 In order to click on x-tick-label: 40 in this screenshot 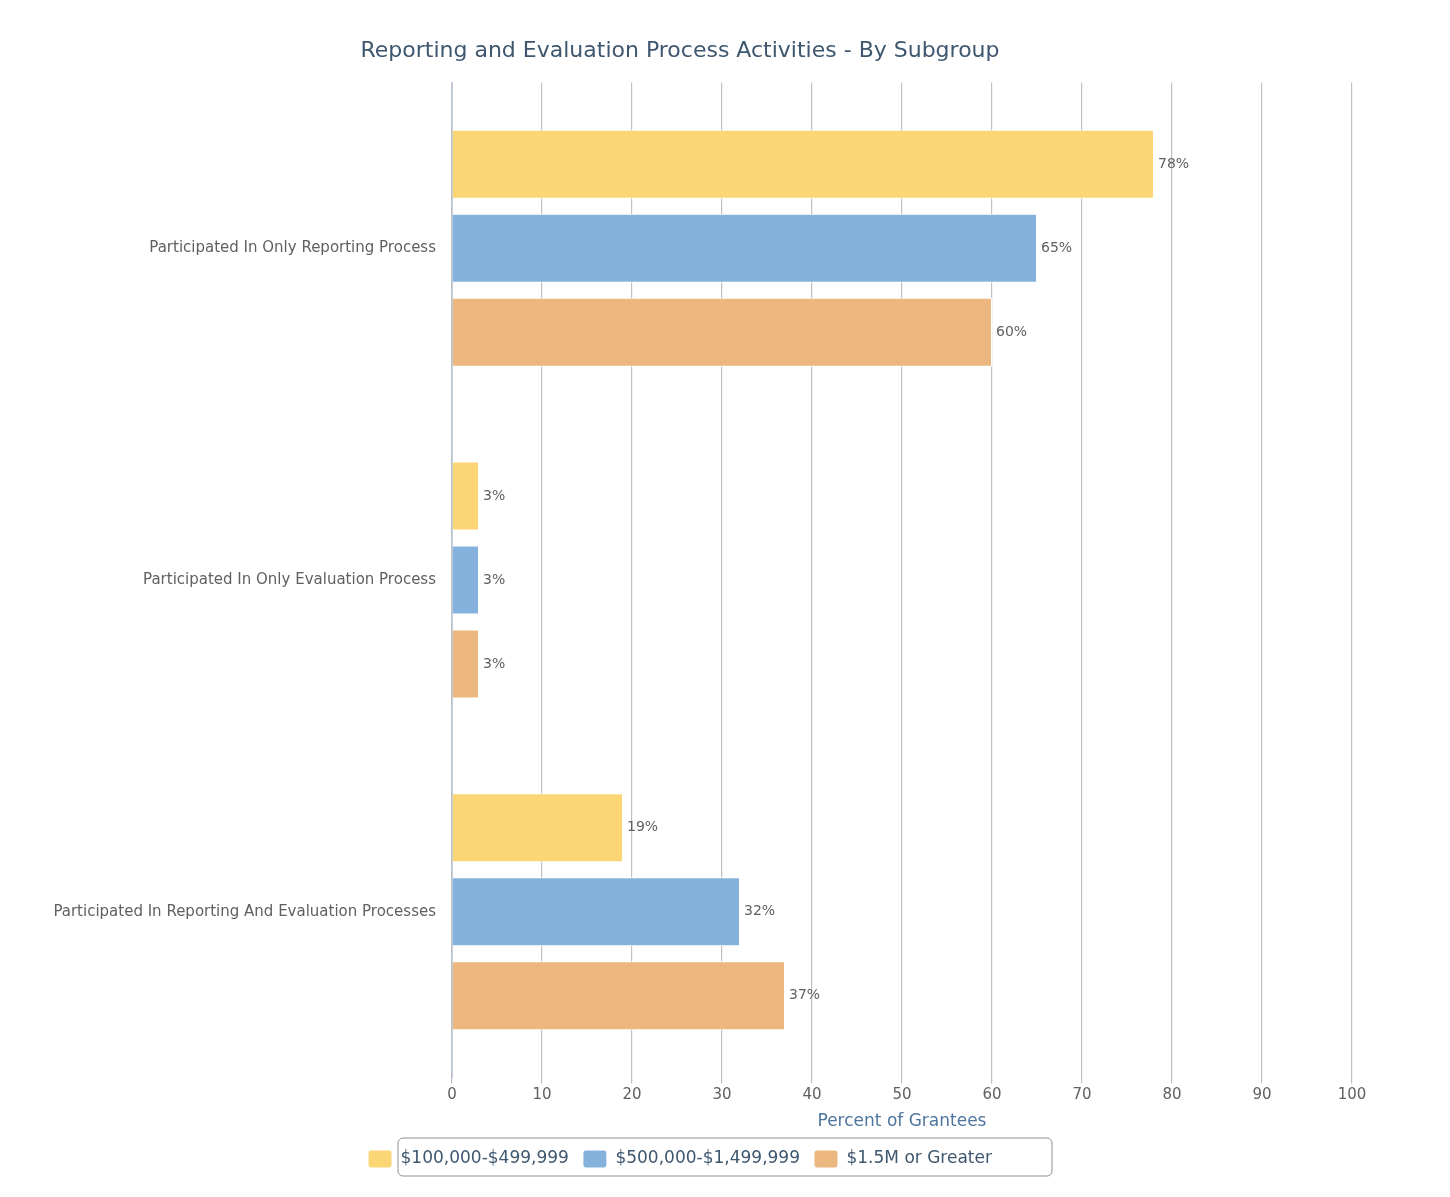, I will do `click(812, 1094)`.